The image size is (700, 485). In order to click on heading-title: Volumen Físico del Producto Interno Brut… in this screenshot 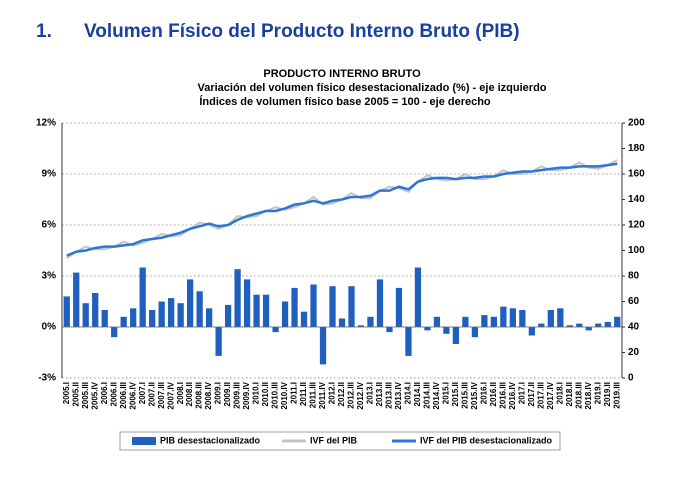, I will do `click(302, 31)`.